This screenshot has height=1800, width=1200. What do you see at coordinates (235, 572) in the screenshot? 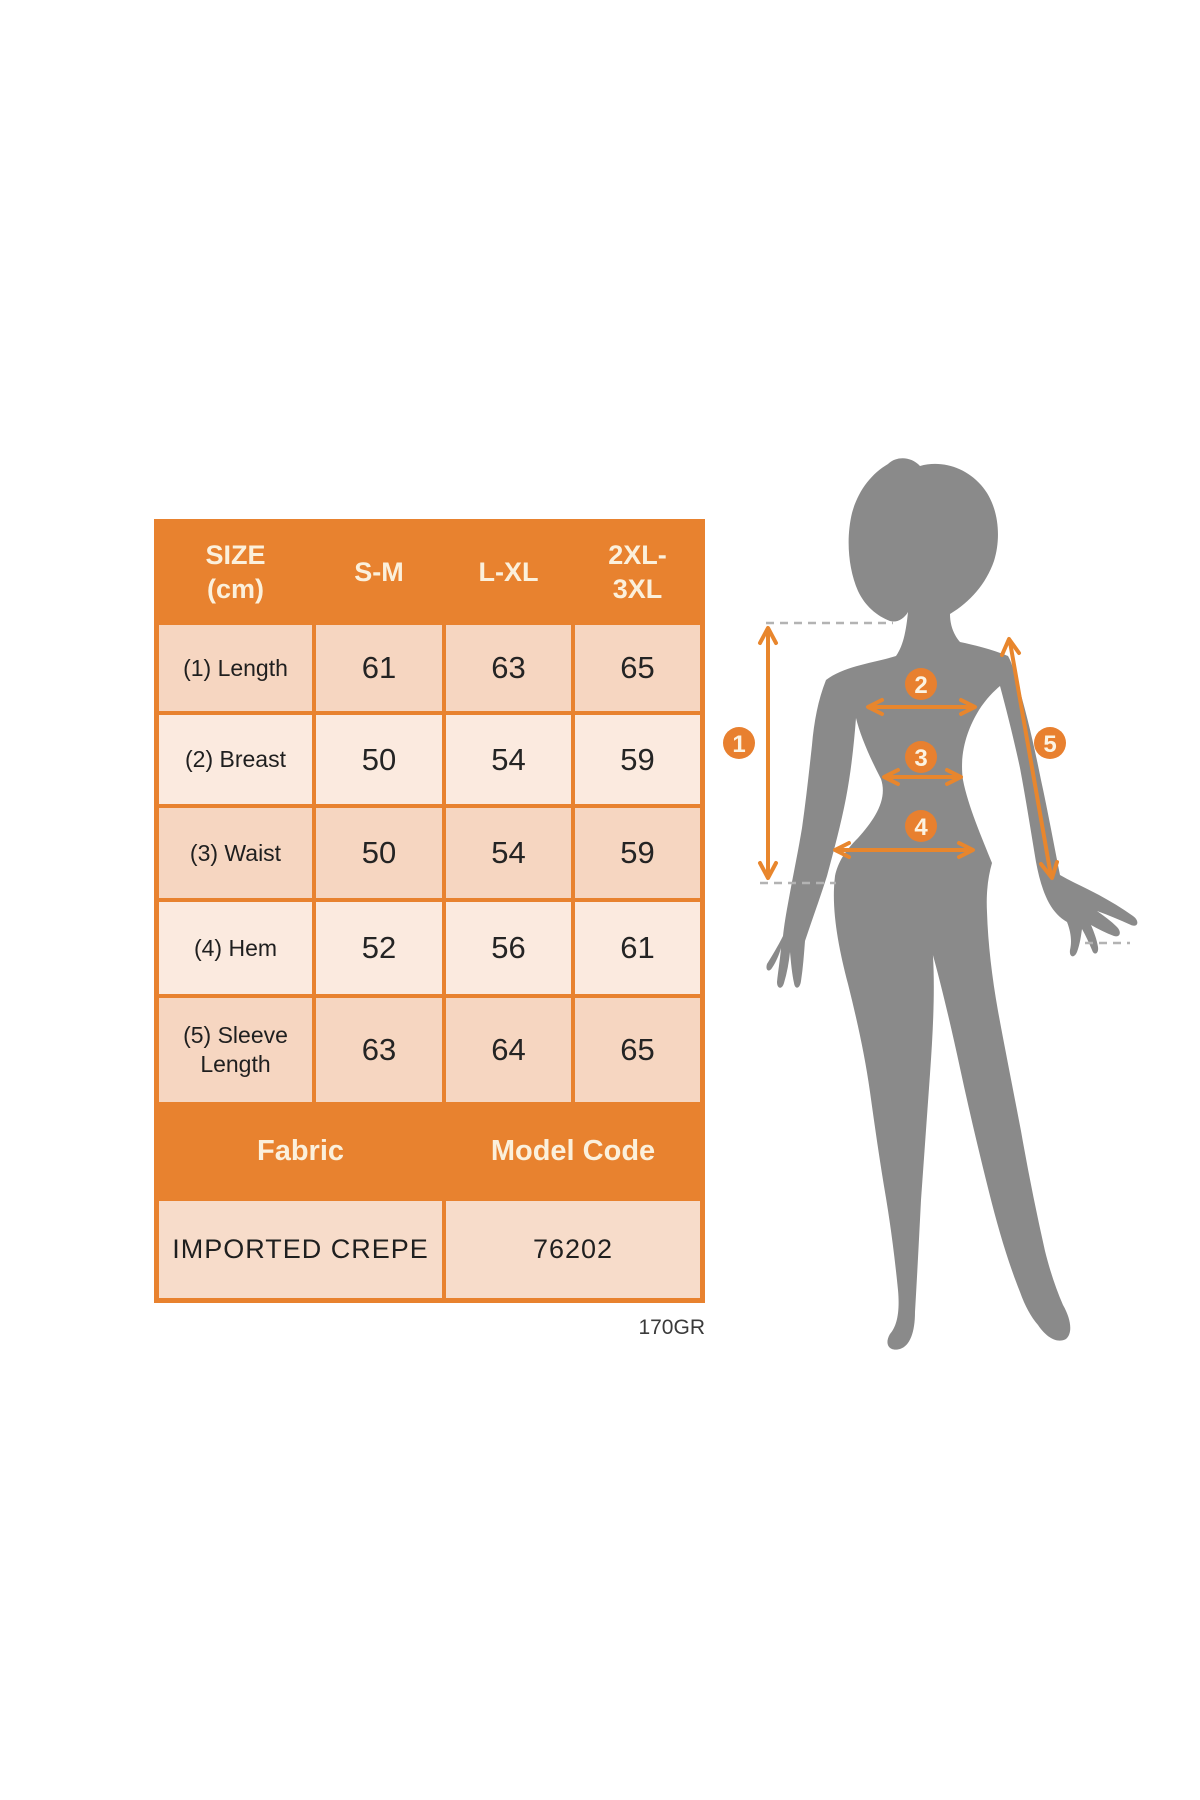
I see `size-table-header-size: SIZE (cm)` at bounding box center [235, 572].